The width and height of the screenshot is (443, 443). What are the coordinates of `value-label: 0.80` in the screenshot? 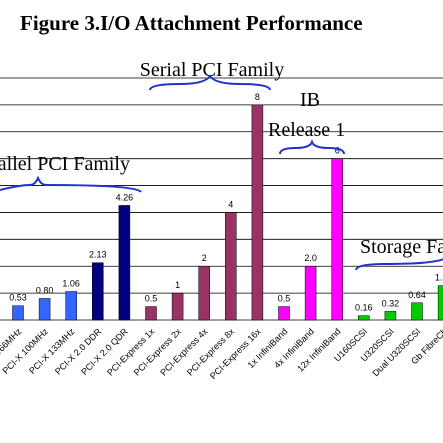 It's located at (45, 290).